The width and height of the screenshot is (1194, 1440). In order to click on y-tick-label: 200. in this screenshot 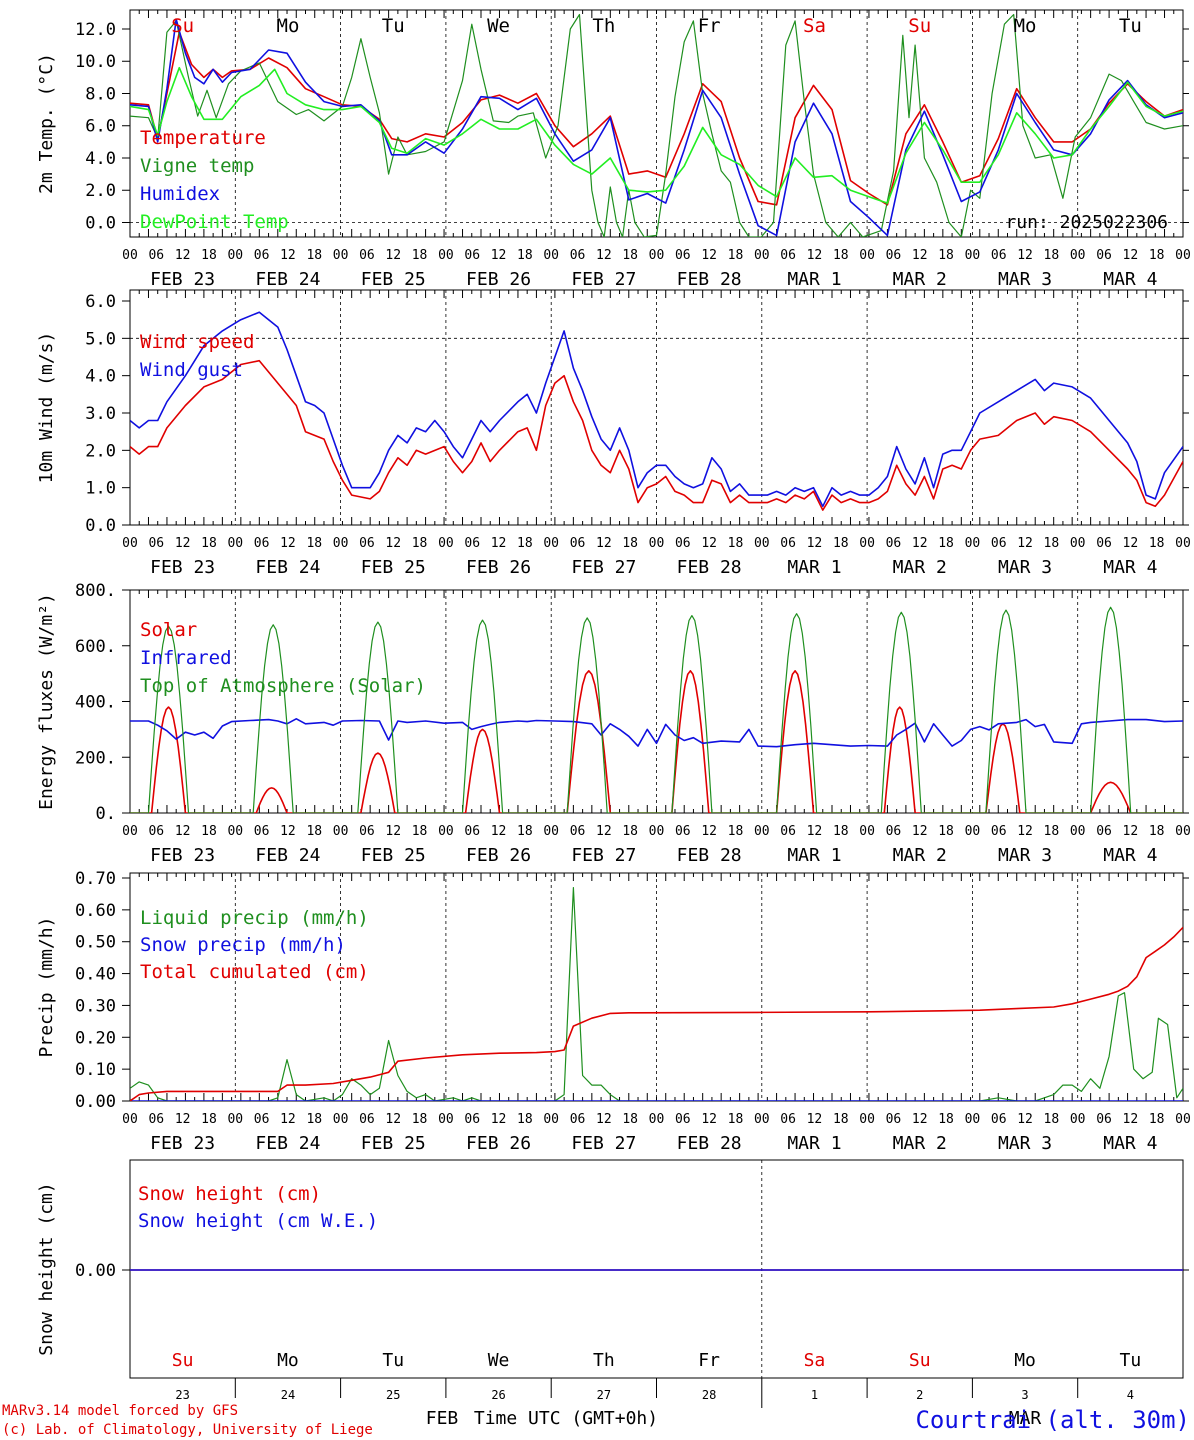, I will do `click(95, 758)`.